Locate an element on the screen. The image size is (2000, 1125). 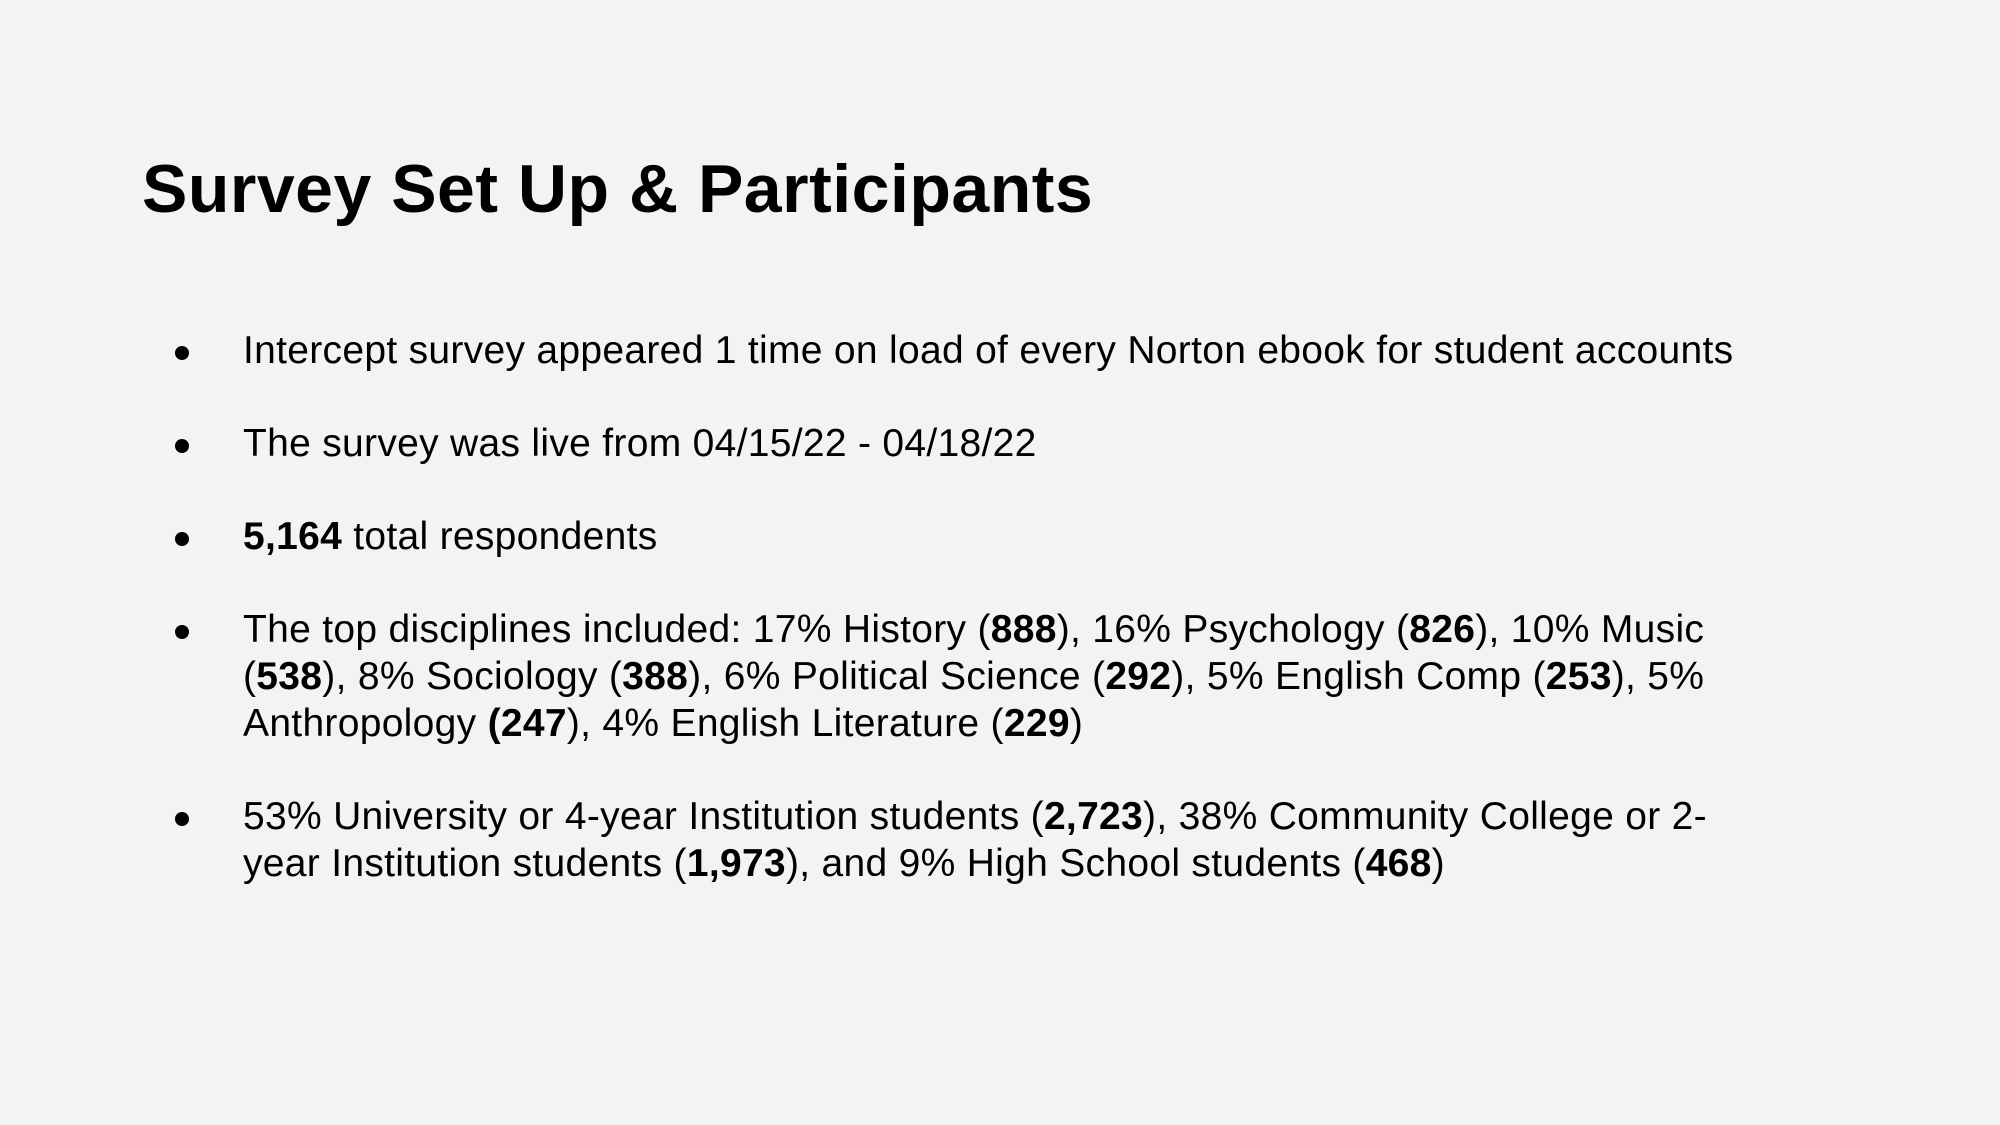
count-english-comp: 253 is located at coordinates (1578, 676).